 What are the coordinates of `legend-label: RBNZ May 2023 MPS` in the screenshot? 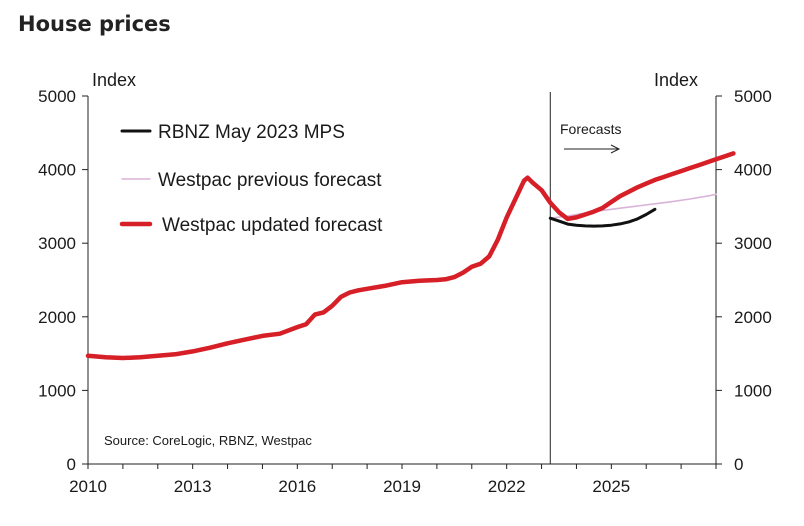 It's located at (251, 132).